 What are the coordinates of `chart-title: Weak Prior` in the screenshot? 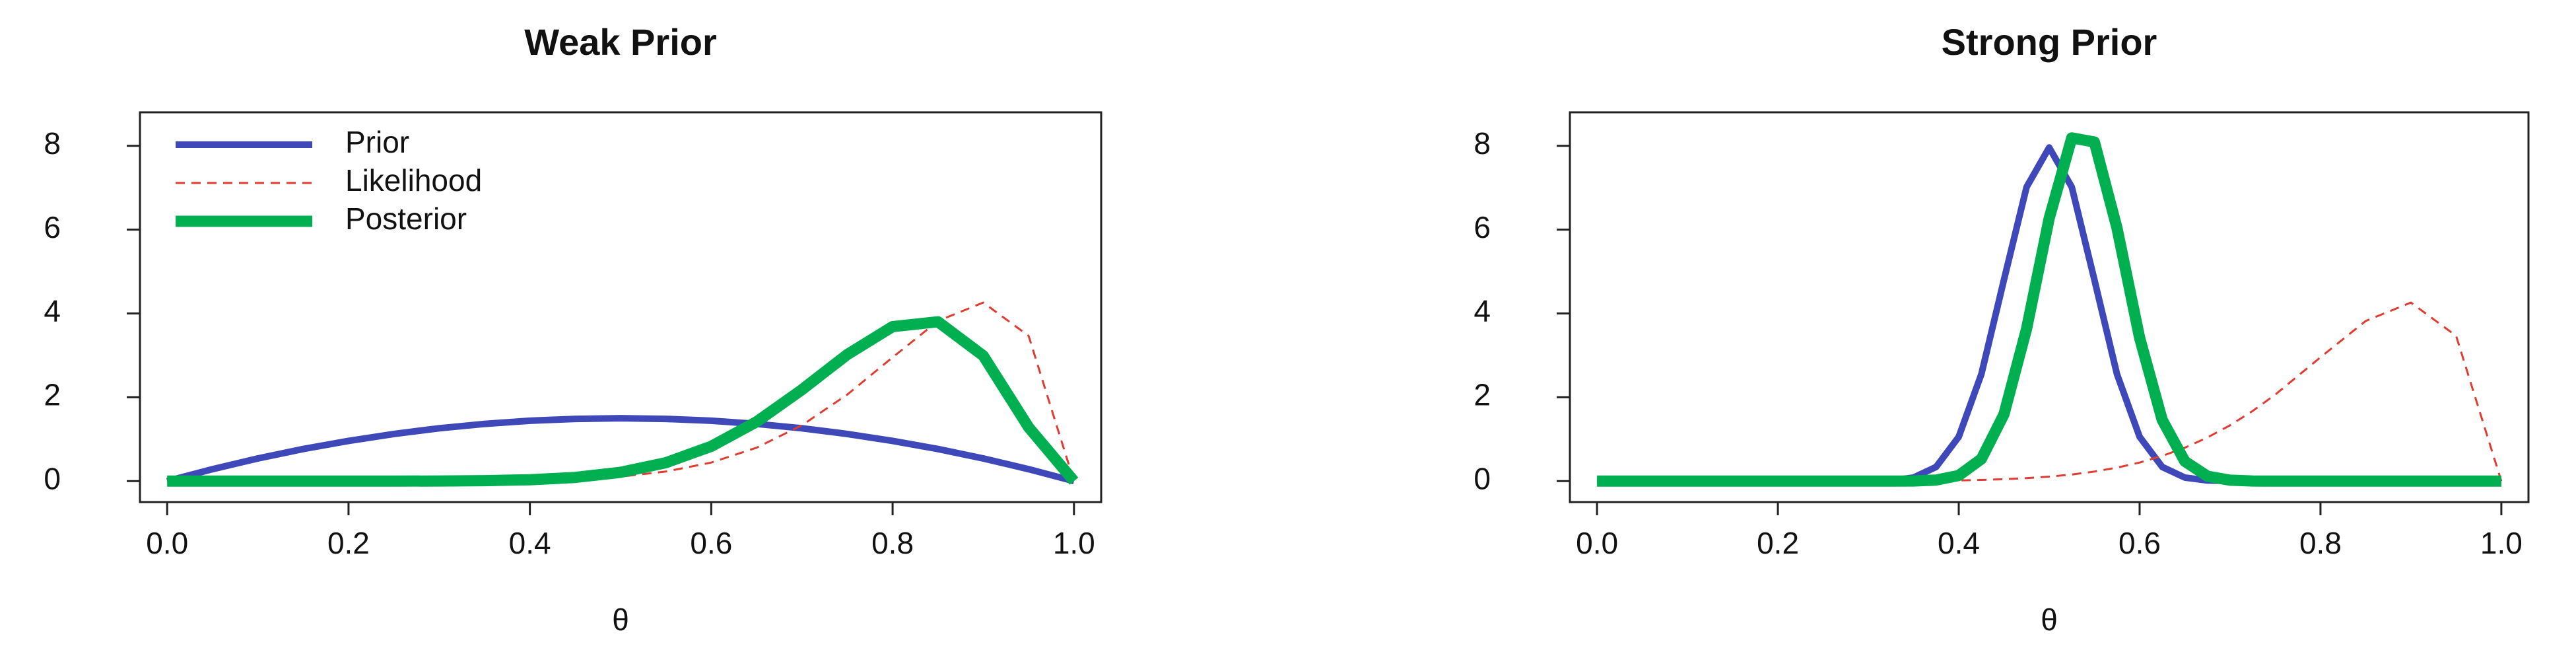 It's located at (620, 42).